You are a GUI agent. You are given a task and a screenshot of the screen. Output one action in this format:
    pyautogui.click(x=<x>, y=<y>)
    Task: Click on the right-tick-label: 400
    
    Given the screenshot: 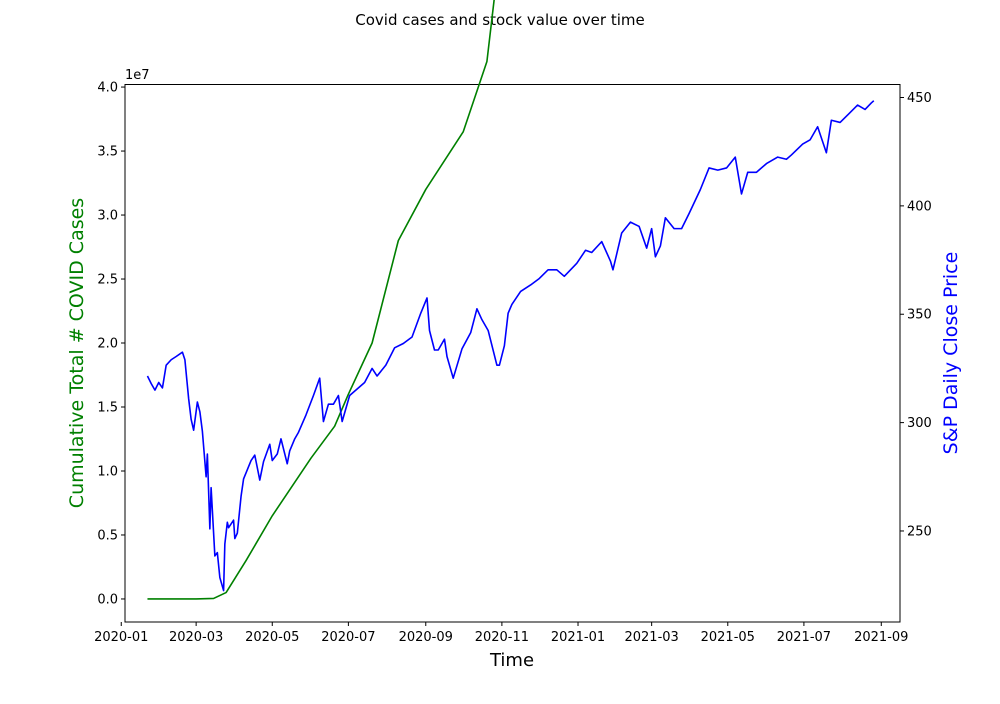 What is the action you would take?
    pyautogui.click(x=919, y=206)
    